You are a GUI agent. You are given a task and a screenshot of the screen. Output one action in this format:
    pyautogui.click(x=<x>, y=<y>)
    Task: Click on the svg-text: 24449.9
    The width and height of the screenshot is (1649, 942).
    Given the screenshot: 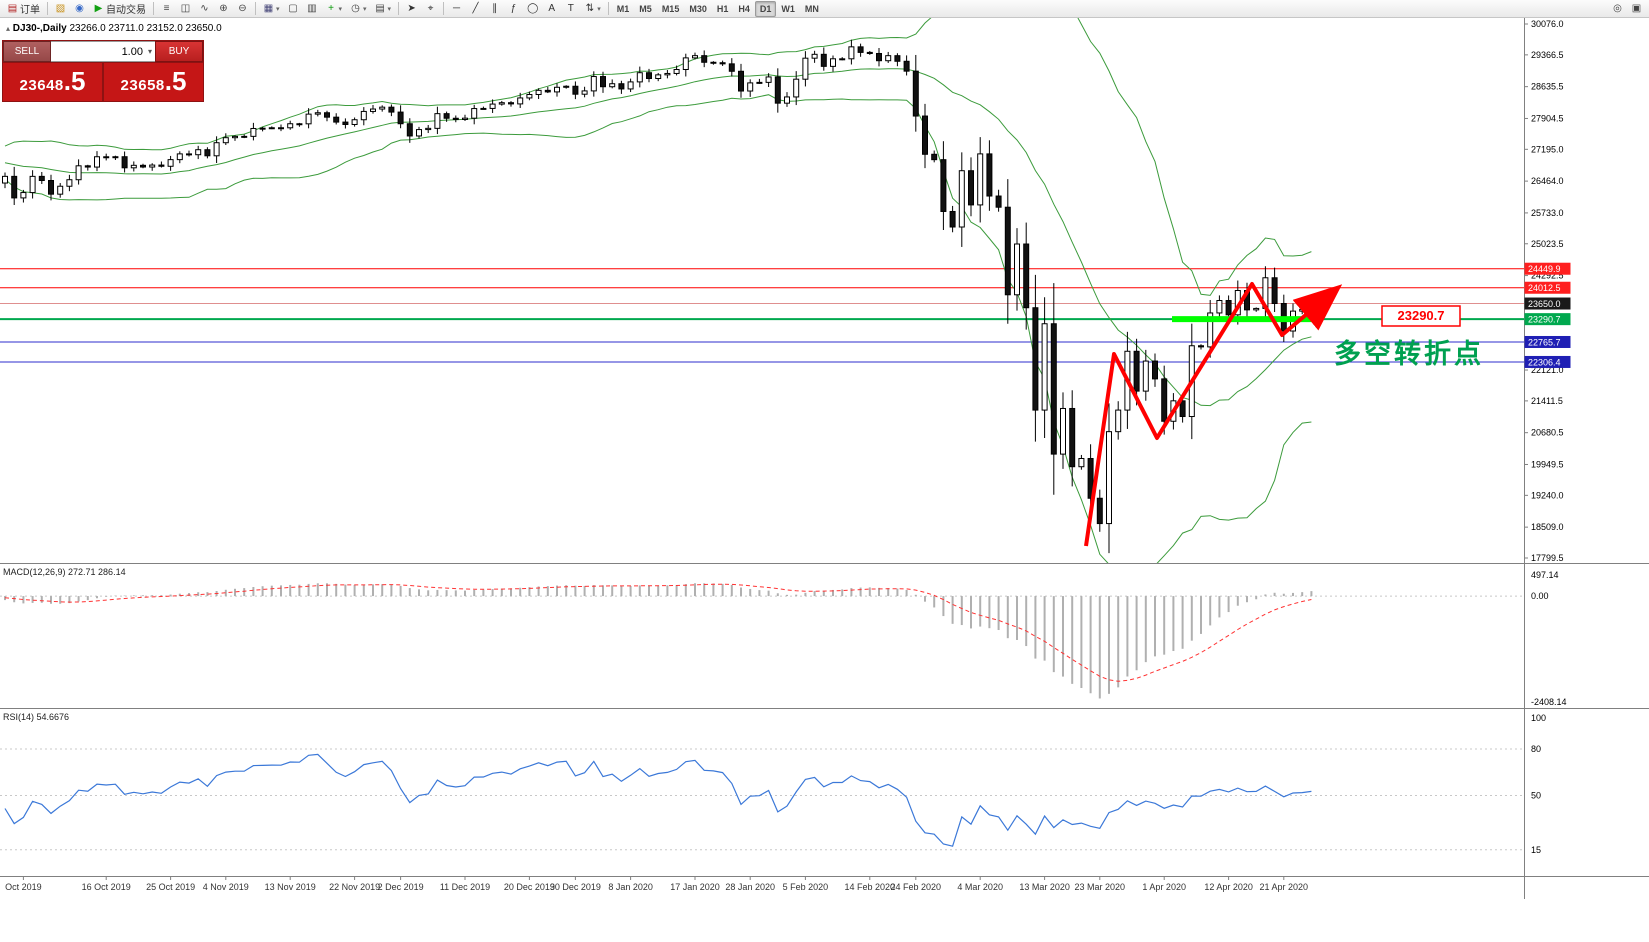 What is the action you would take?
    pyautogui.click(x=1544, y=269)
    